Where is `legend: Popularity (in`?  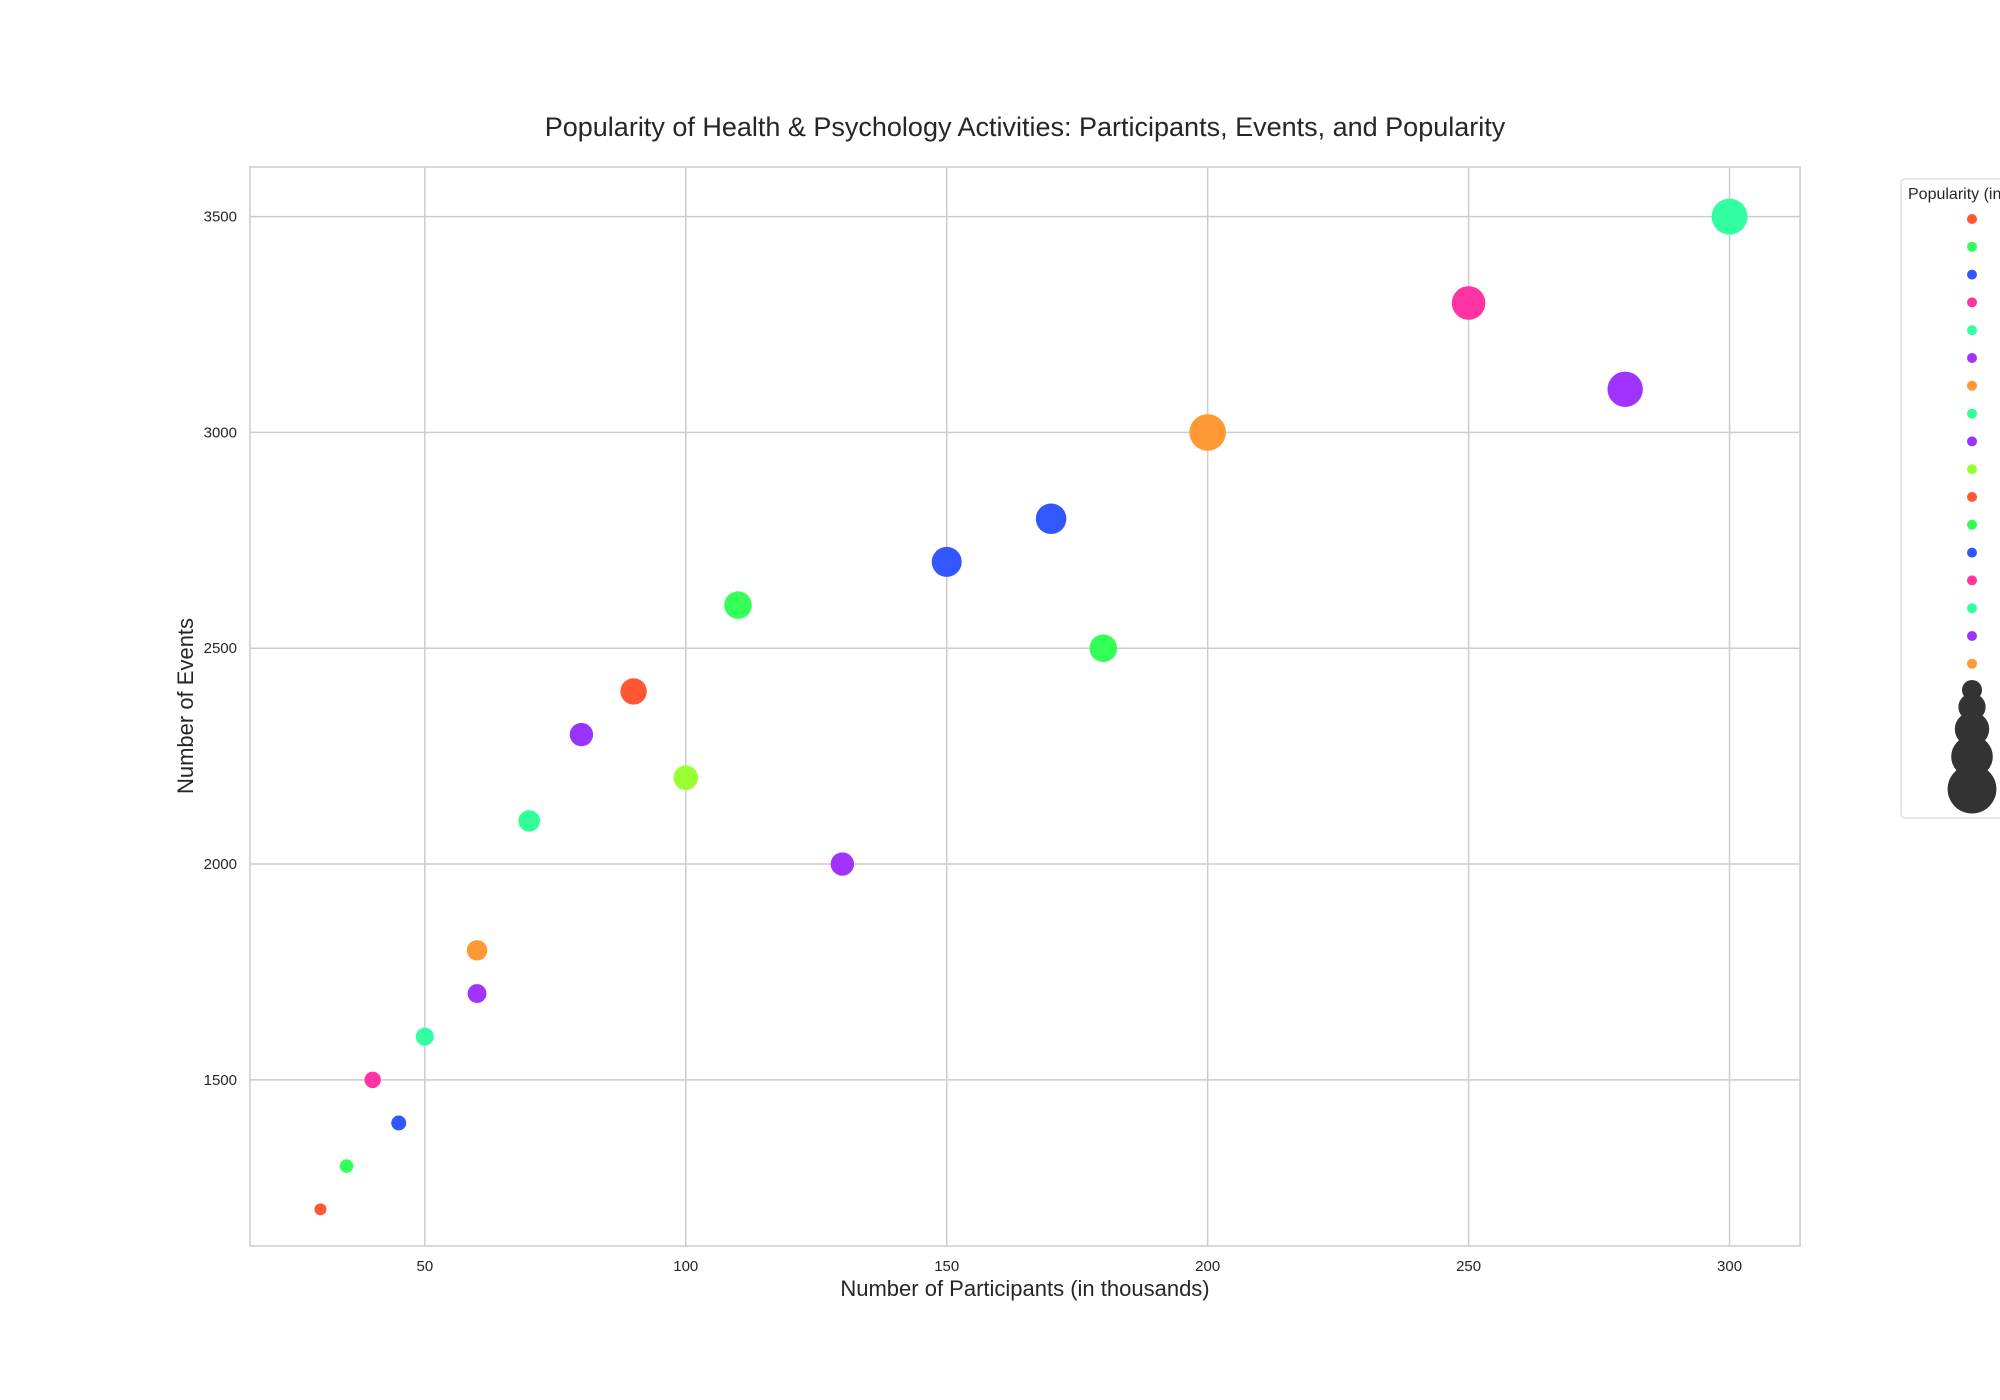
legend: Popularity (in is located at coordinates (1950, 498).